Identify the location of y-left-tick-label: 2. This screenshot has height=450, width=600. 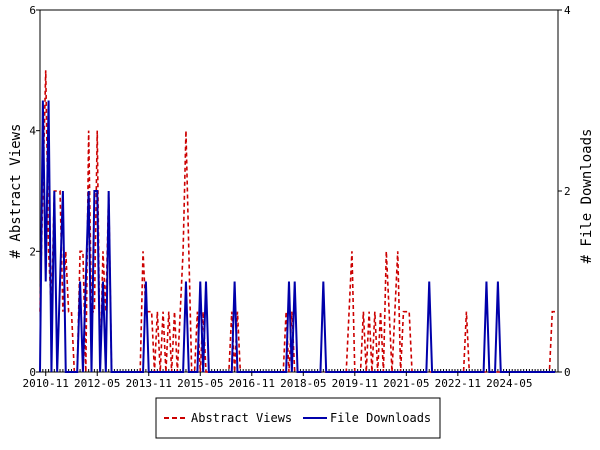
(32, 251).